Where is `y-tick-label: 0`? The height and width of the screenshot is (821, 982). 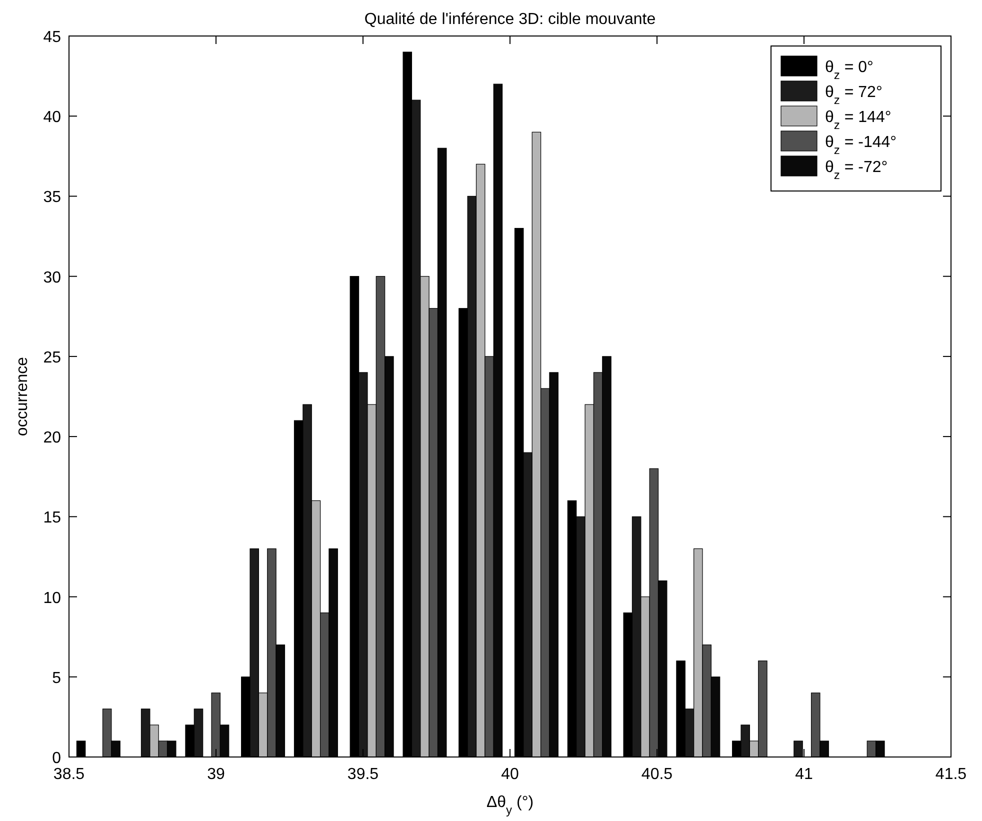
y-tick-label: 0 is located at coordinates (57, 758).